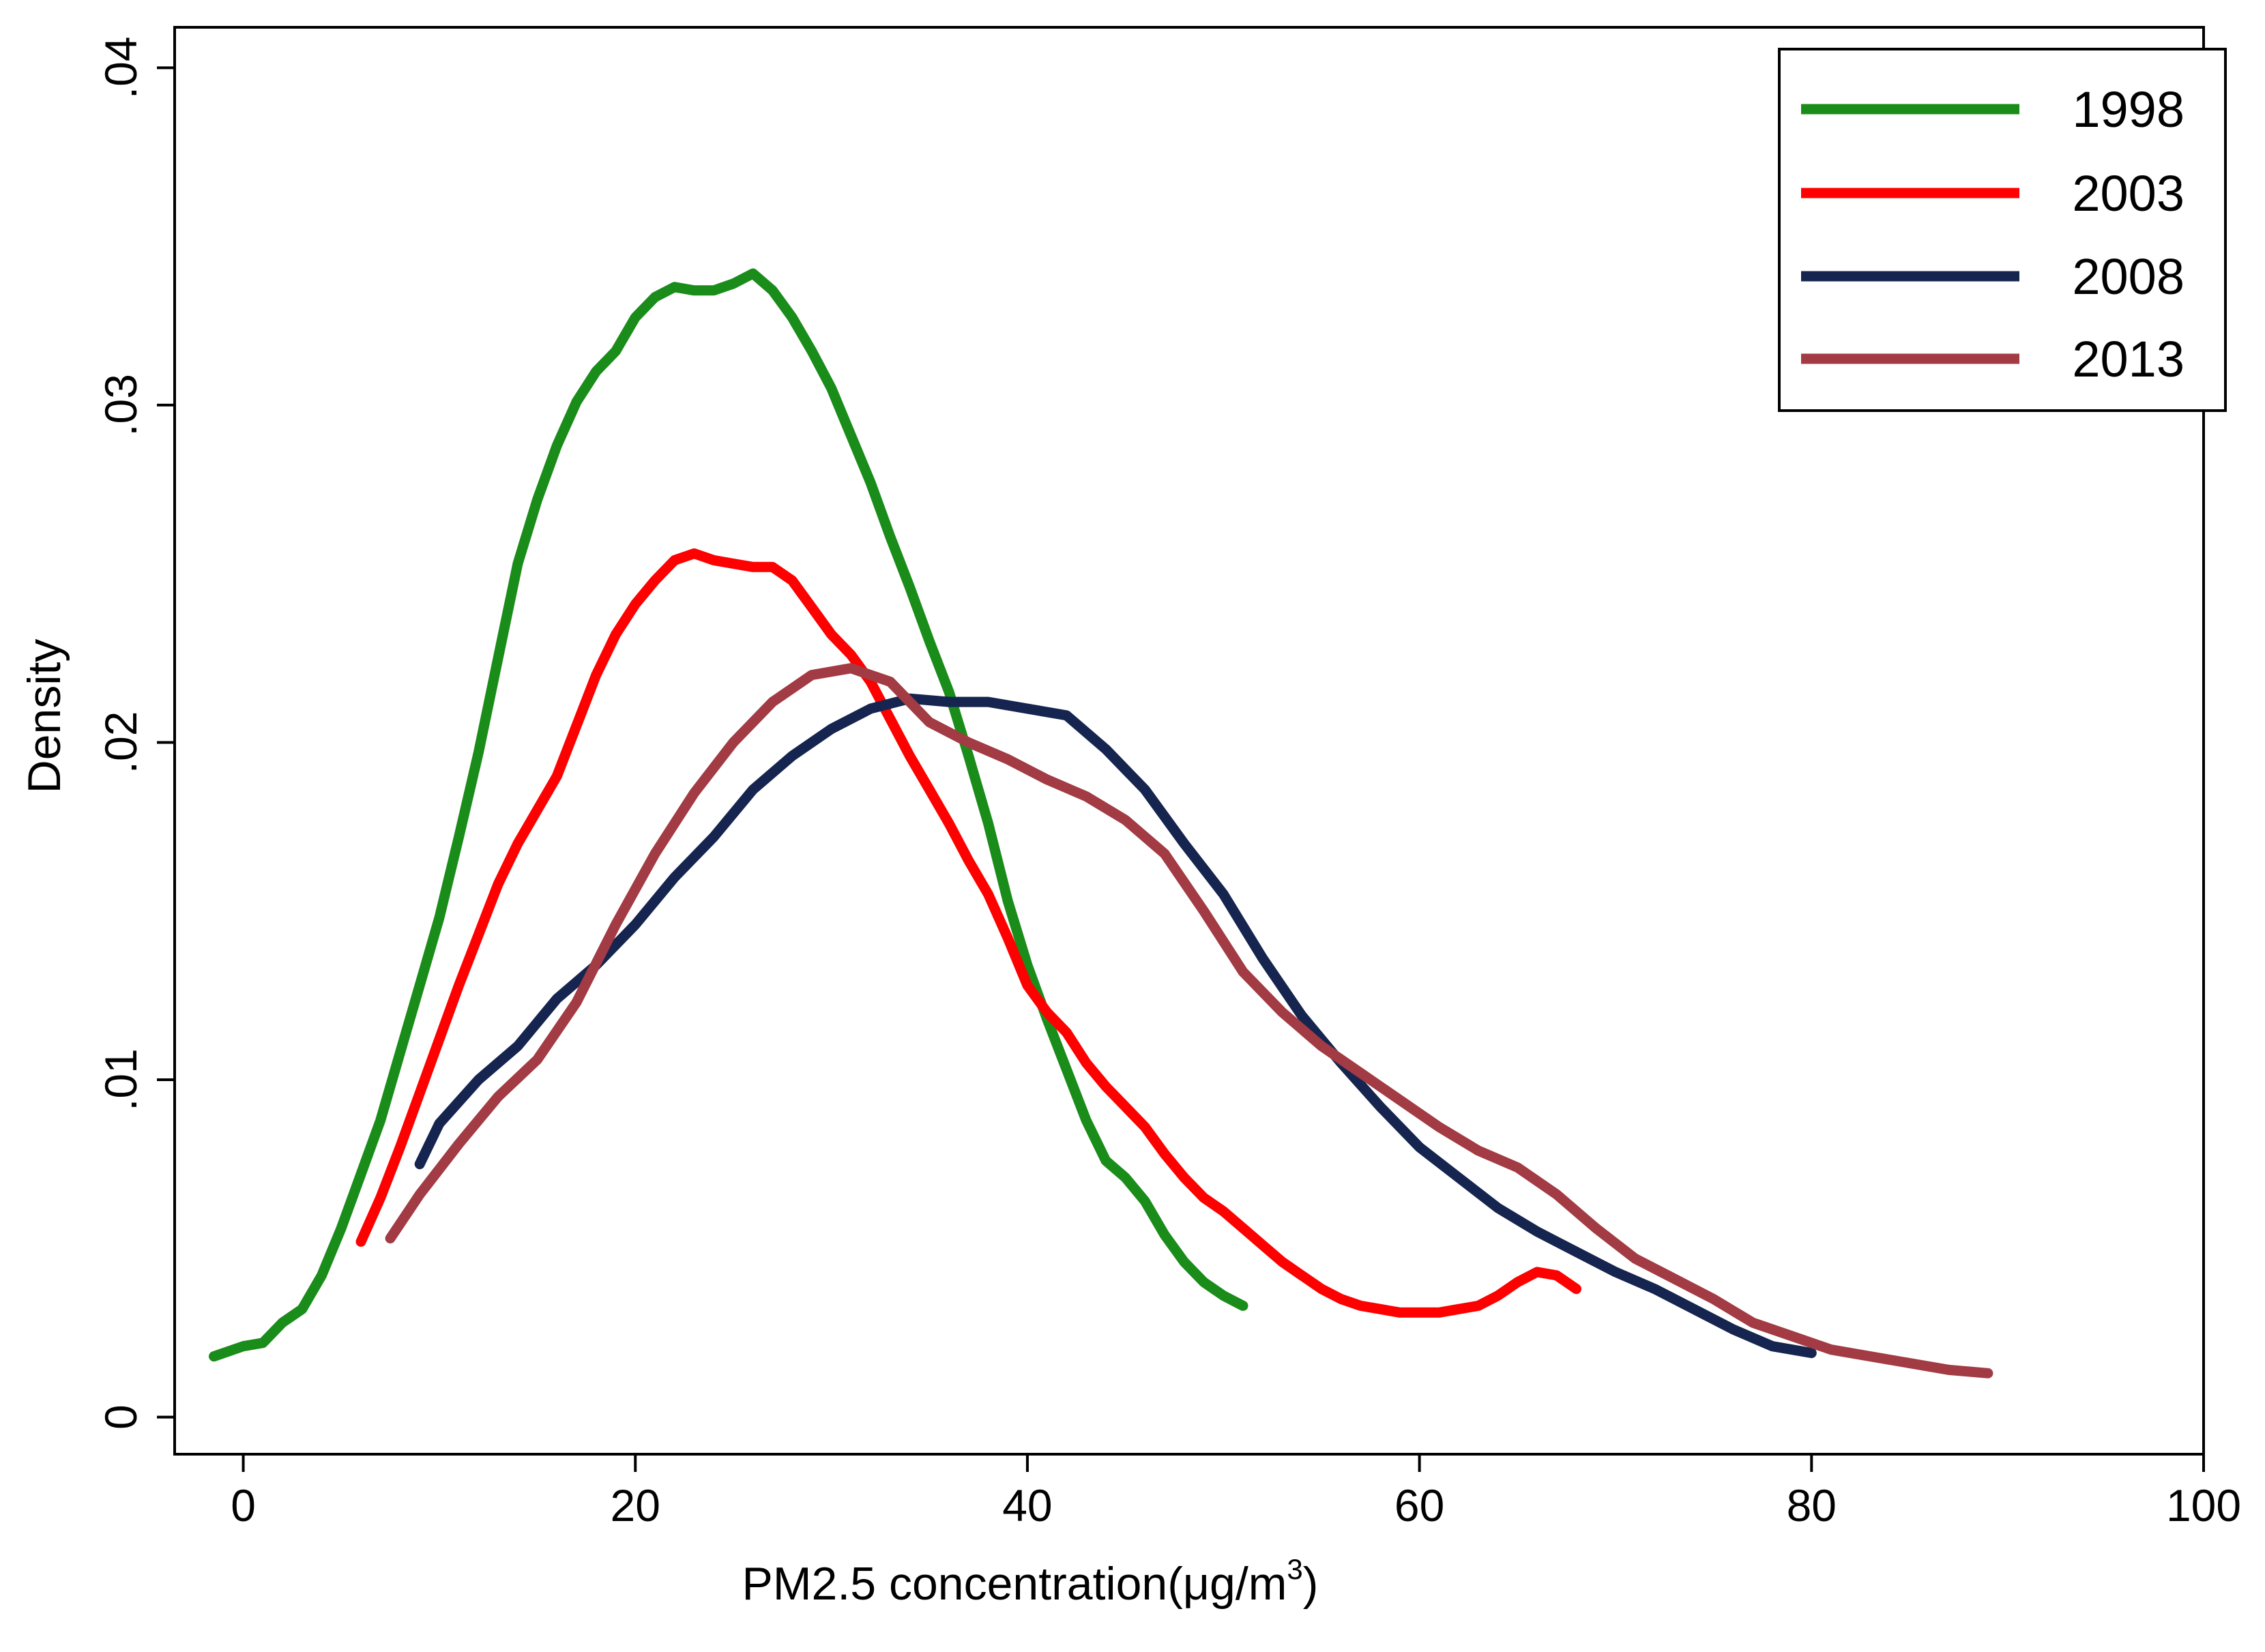 Image resolution: width=2265 pixels, height=1652 pixels. I want to click on x-tick-label: 80, so click(1812, 1505).